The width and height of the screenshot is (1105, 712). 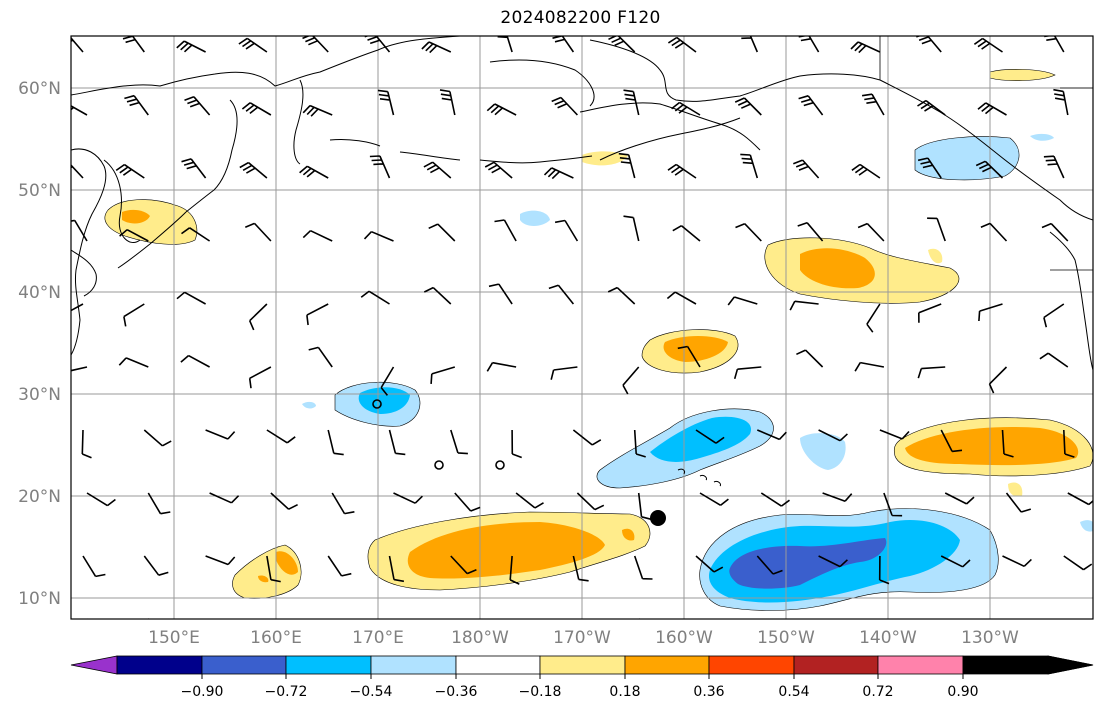 What do you see at coordinates (877, 692) in the screenshot?
I see `colorbar-label: 0.72` at bounding box center [877, 692].